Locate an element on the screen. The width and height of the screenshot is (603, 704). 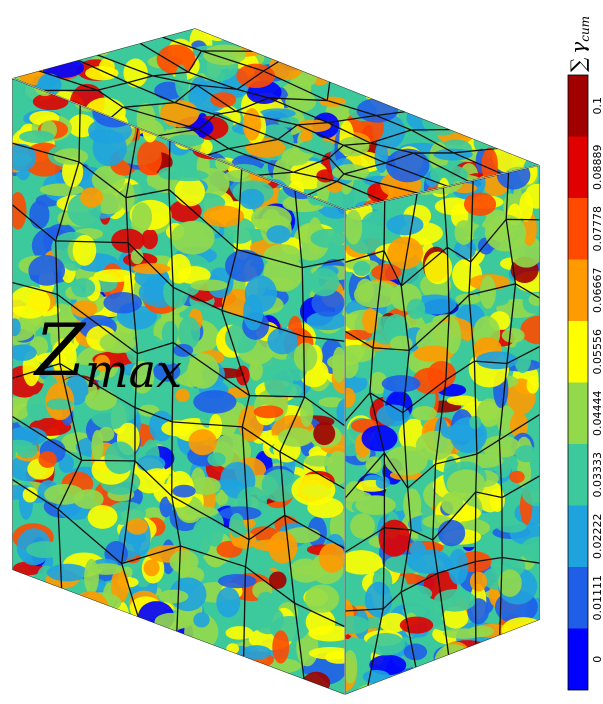
title-symbol: ∑ is located at coordinates (578, 64).